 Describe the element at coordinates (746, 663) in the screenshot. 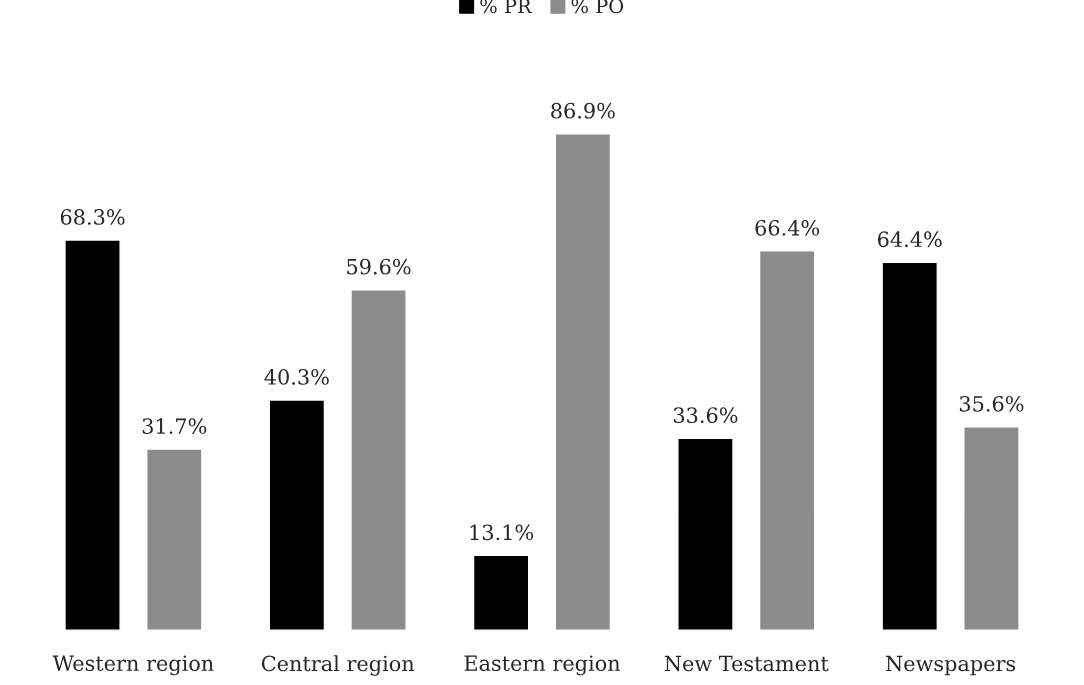

I see `x-tick-label: New Testament` at that location.